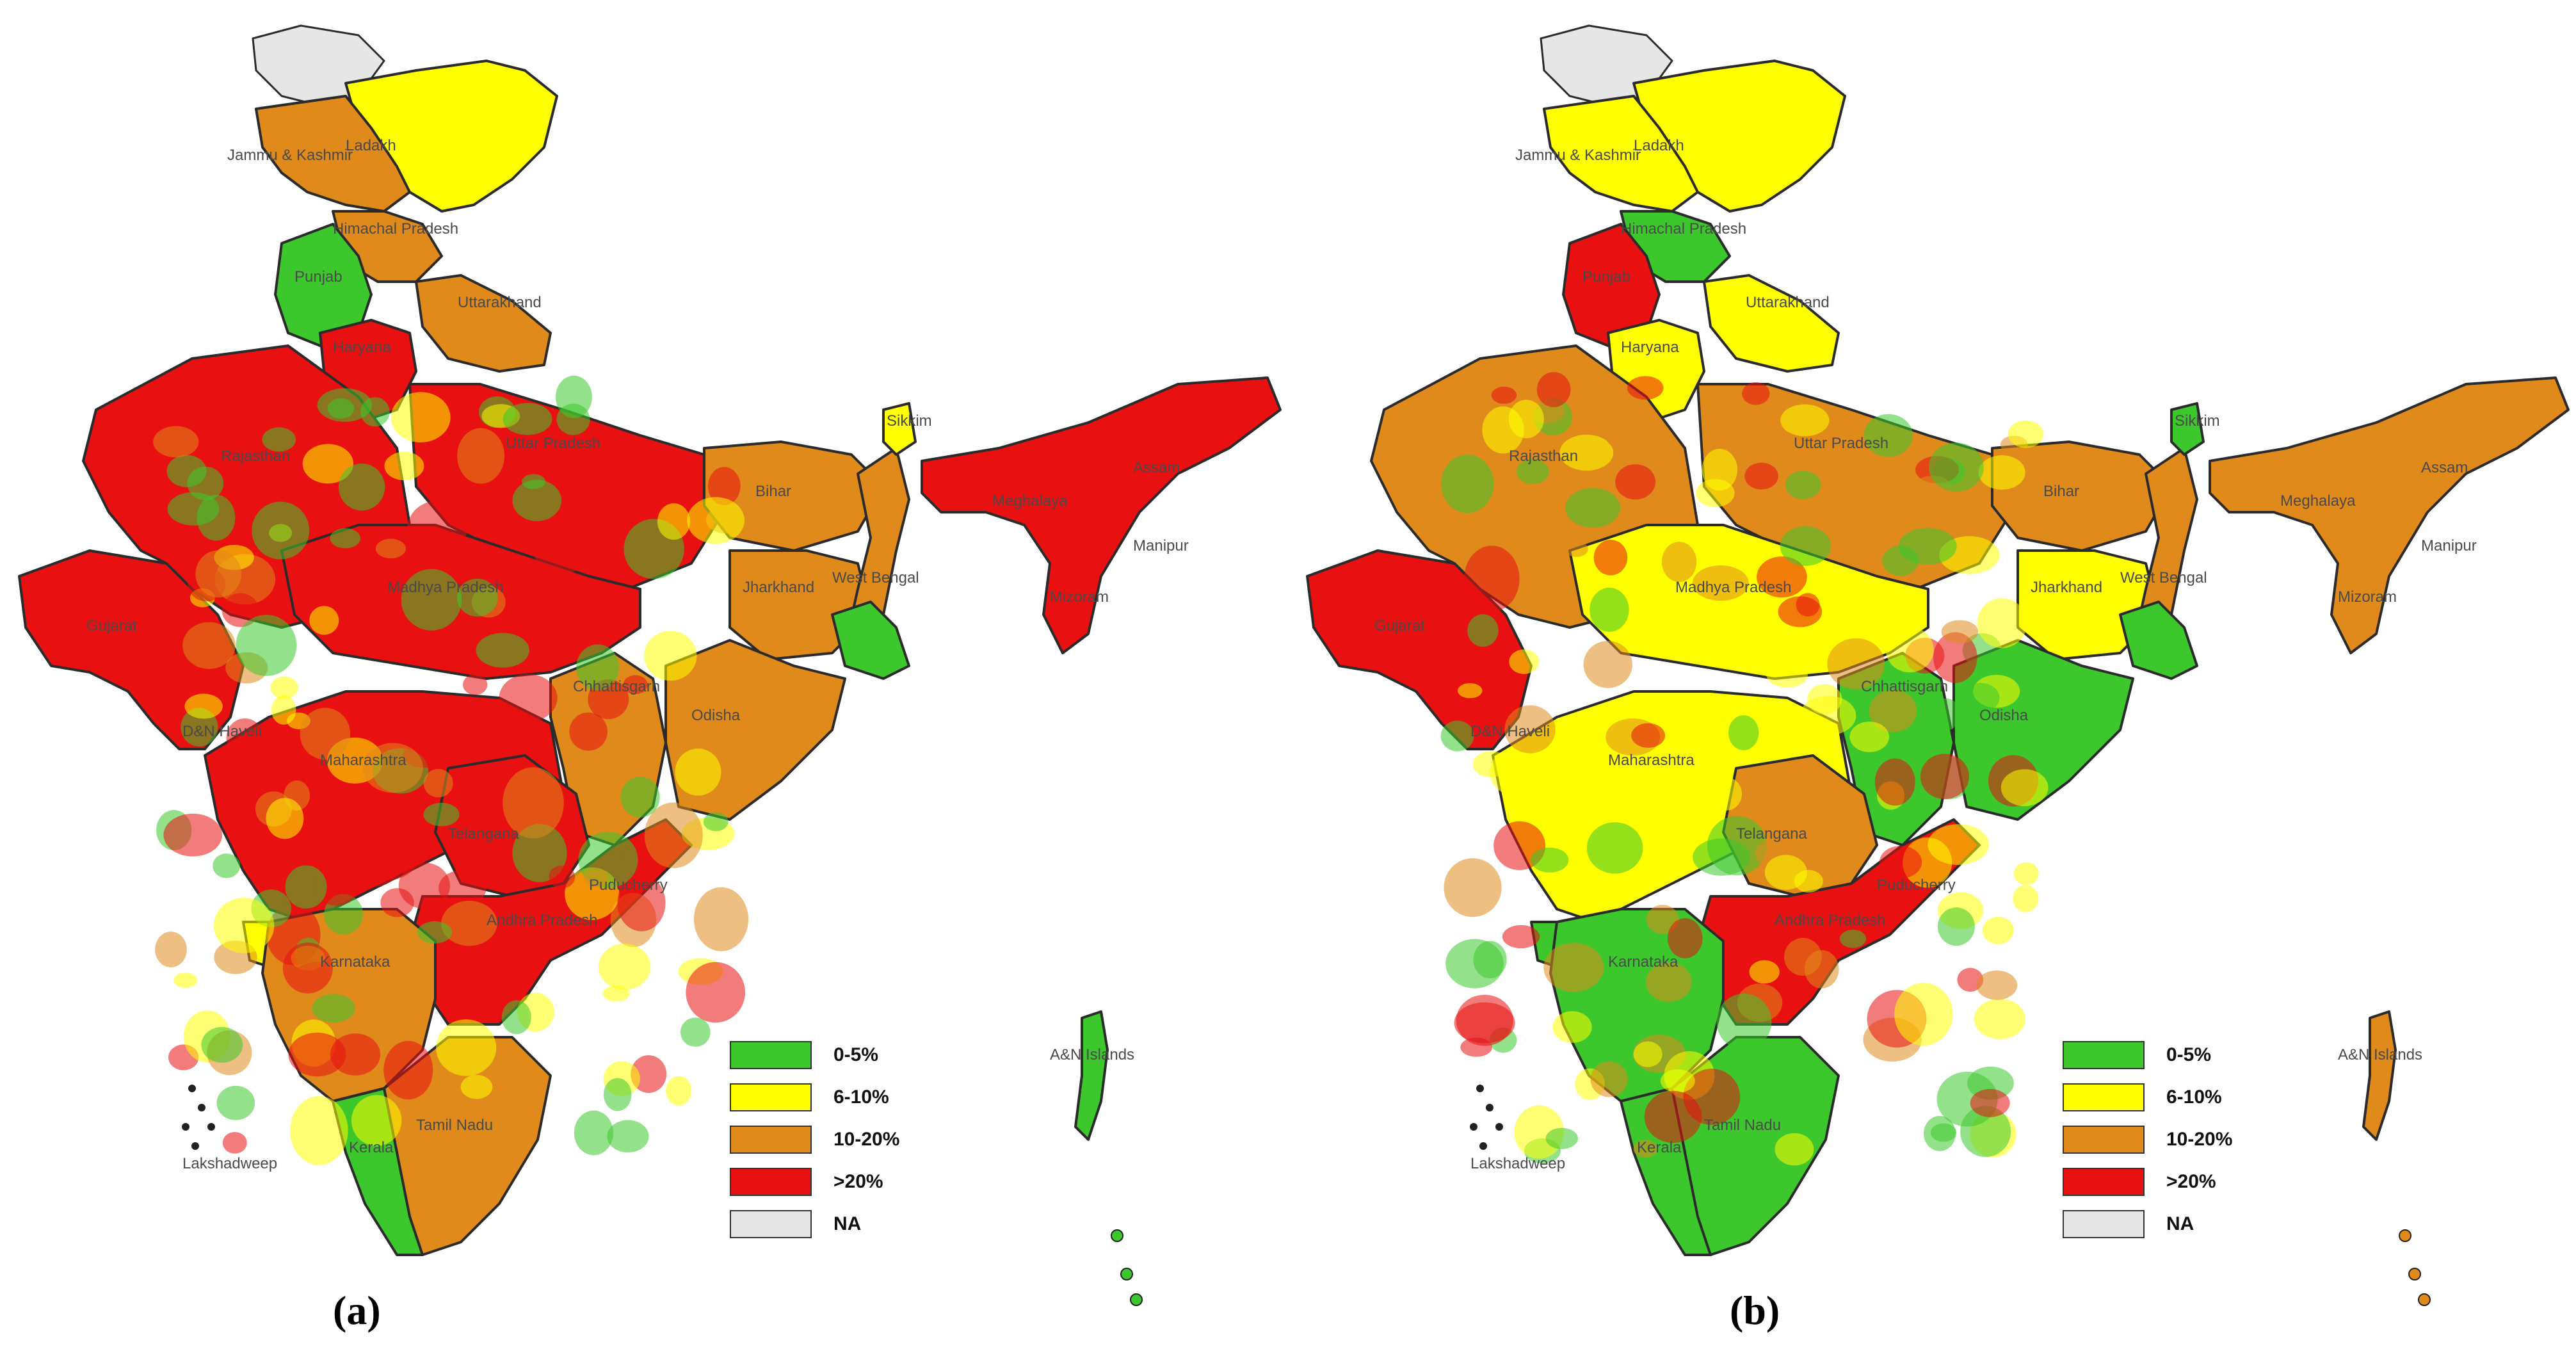 Image resolution: width=2576 pixels, height=1365 pixels. Describe the element at coordinates (454, 1125) in the screenshot. I see `state-label-tamil-nadu: Tamil Nadu` at that location.